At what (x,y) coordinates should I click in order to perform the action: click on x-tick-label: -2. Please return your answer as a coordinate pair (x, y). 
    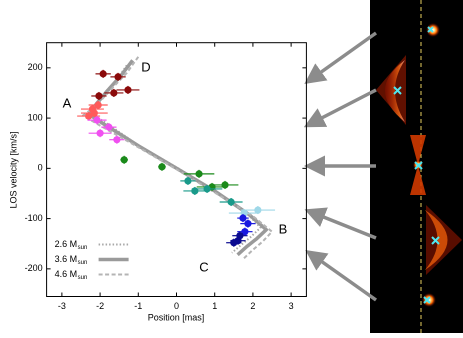
    Looking at the image, I should click on (100, 306).